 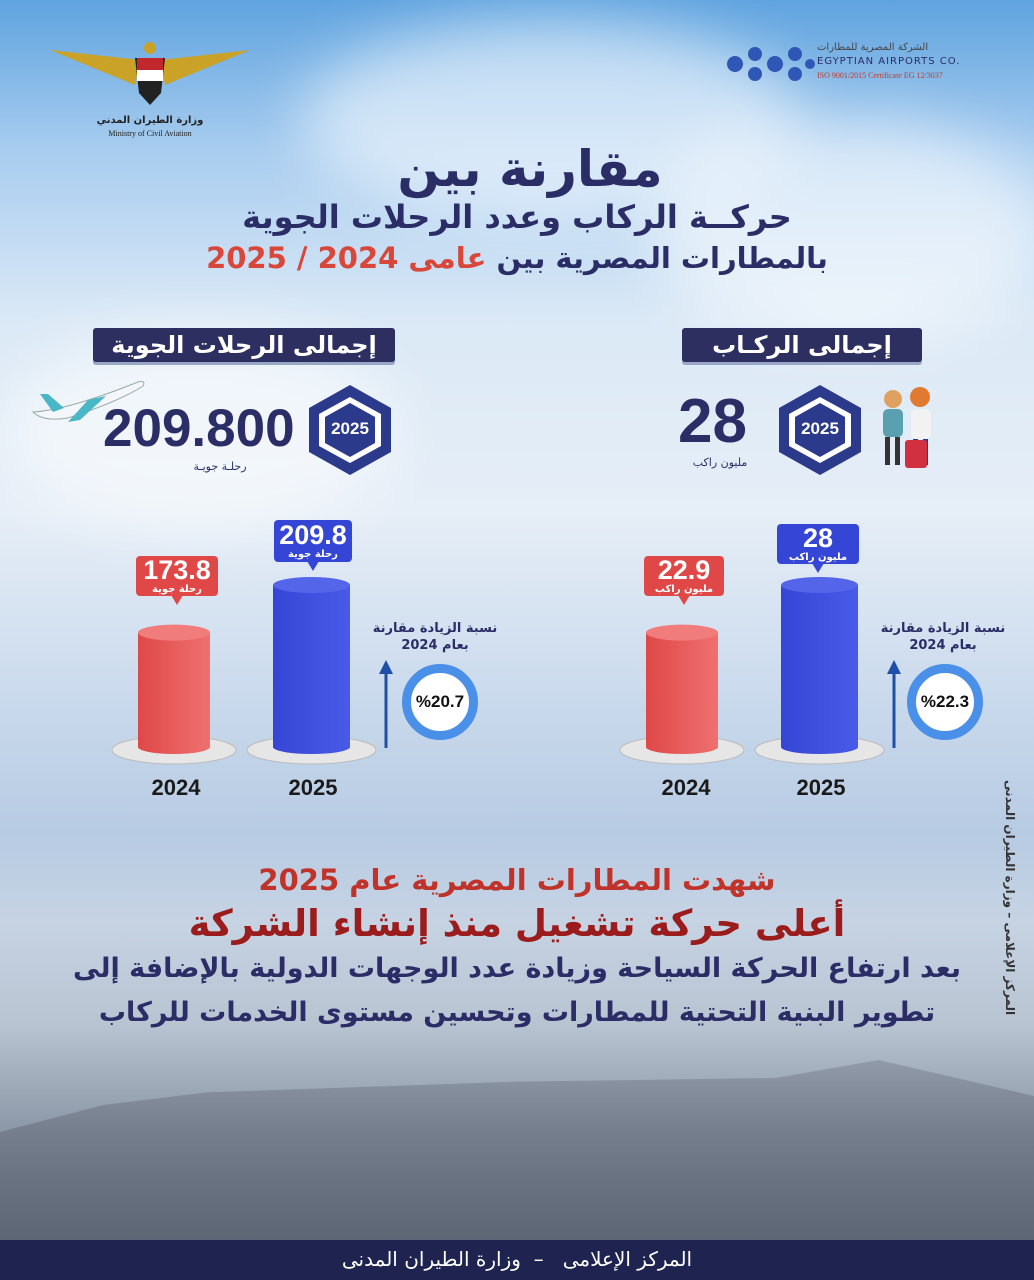 I want to click on title-line-2-text: حركــة الركاب وعدد الرحلات الجوية, so click(x=517, y=217).